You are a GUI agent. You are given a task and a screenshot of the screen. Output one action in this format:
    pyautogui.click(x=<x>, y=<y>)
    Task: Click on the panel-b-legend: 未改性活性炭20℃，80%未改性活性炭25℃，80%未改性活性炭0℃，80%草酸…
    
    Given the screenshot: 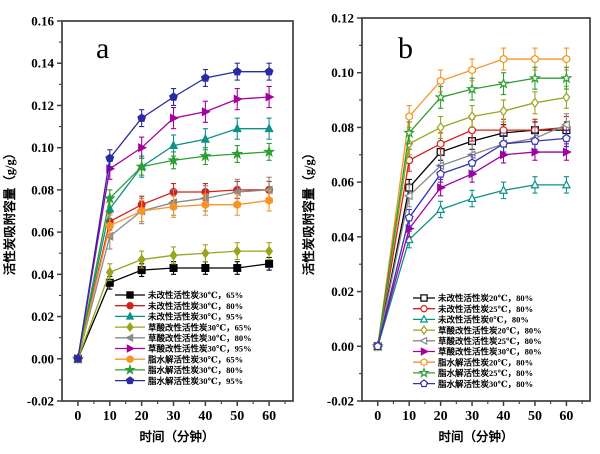 What is the action you would take?
    pyautogui.click(x=477, y=341)
    